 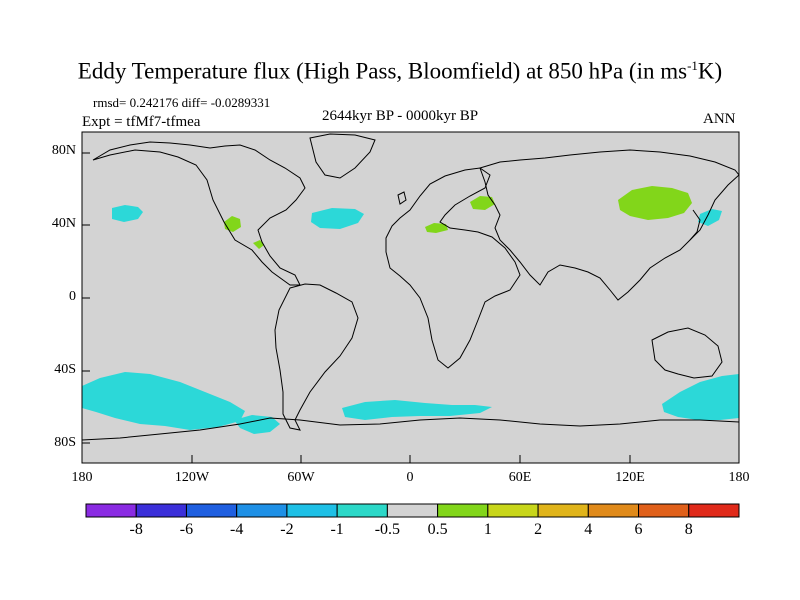 I want to click on colorbar-label: 0.5, so click(x=437, y=529).